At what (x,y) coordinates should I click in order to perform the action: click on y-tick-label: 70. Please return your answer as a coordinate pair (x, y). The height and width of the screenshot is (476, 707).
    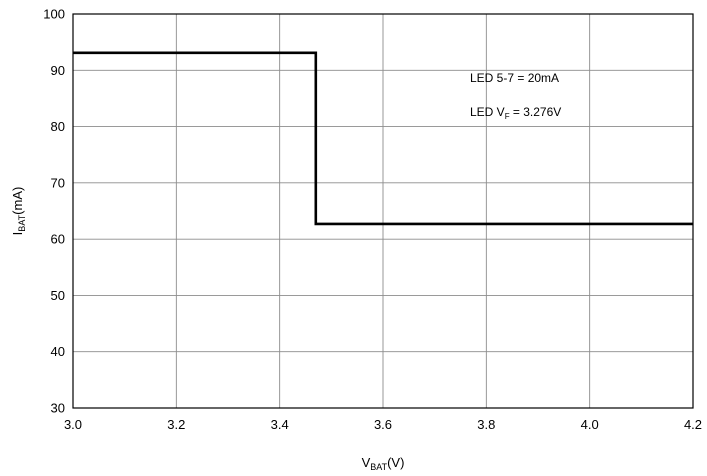
    Looking at the image, I should click on (58, 182).